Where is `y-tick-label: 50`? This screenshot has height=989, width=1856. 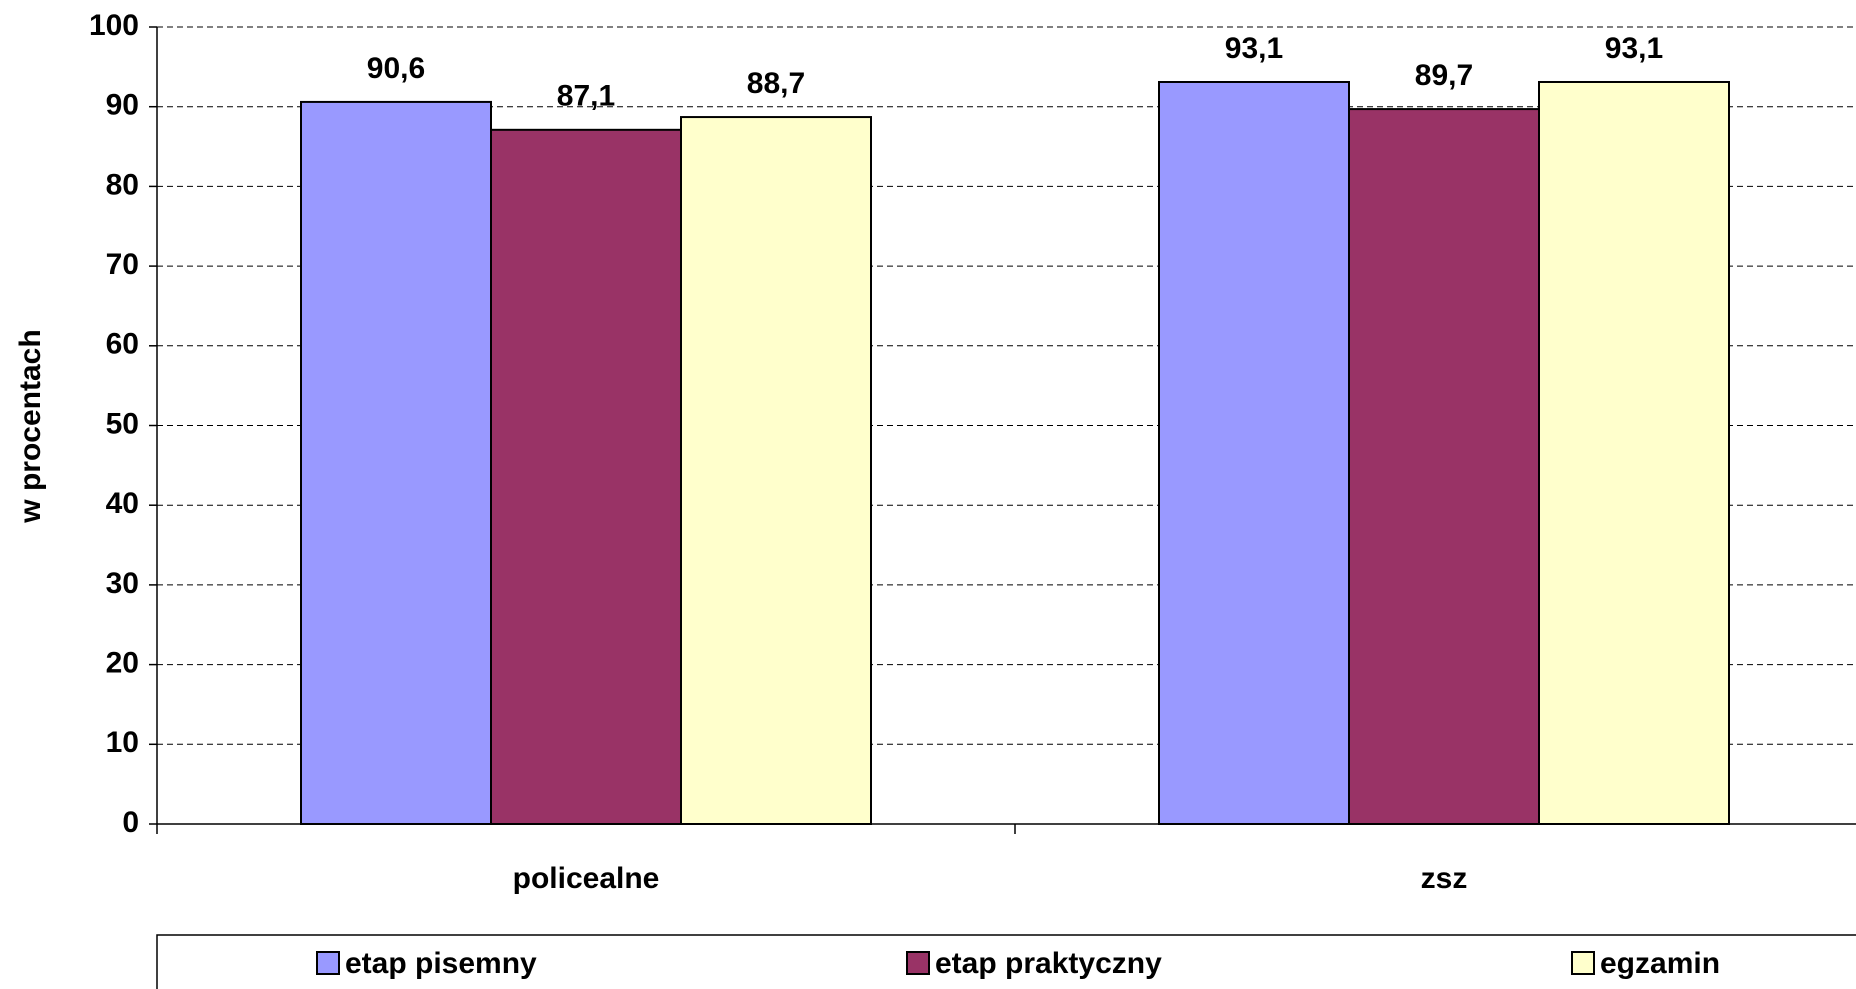
y-tick-label: 50 is located at coordinates (122, 423).